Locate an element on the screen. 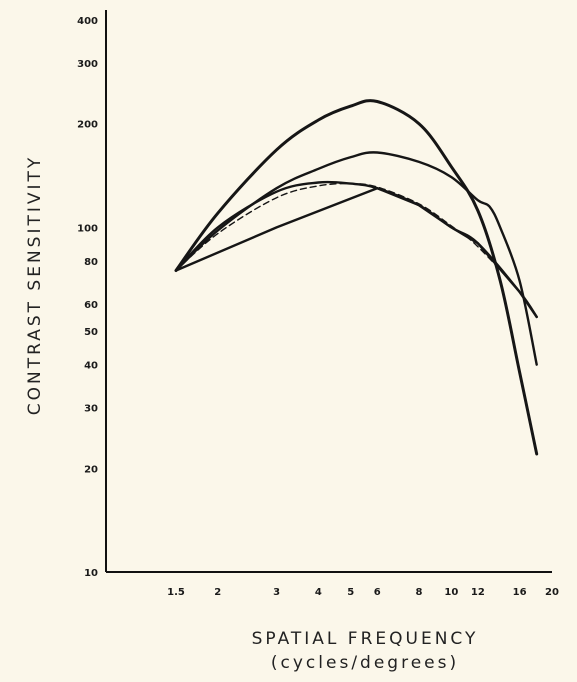 The width and height of the screenshot is (577, 682). y-tick-label: 100 is located at coordinates (87, 228).